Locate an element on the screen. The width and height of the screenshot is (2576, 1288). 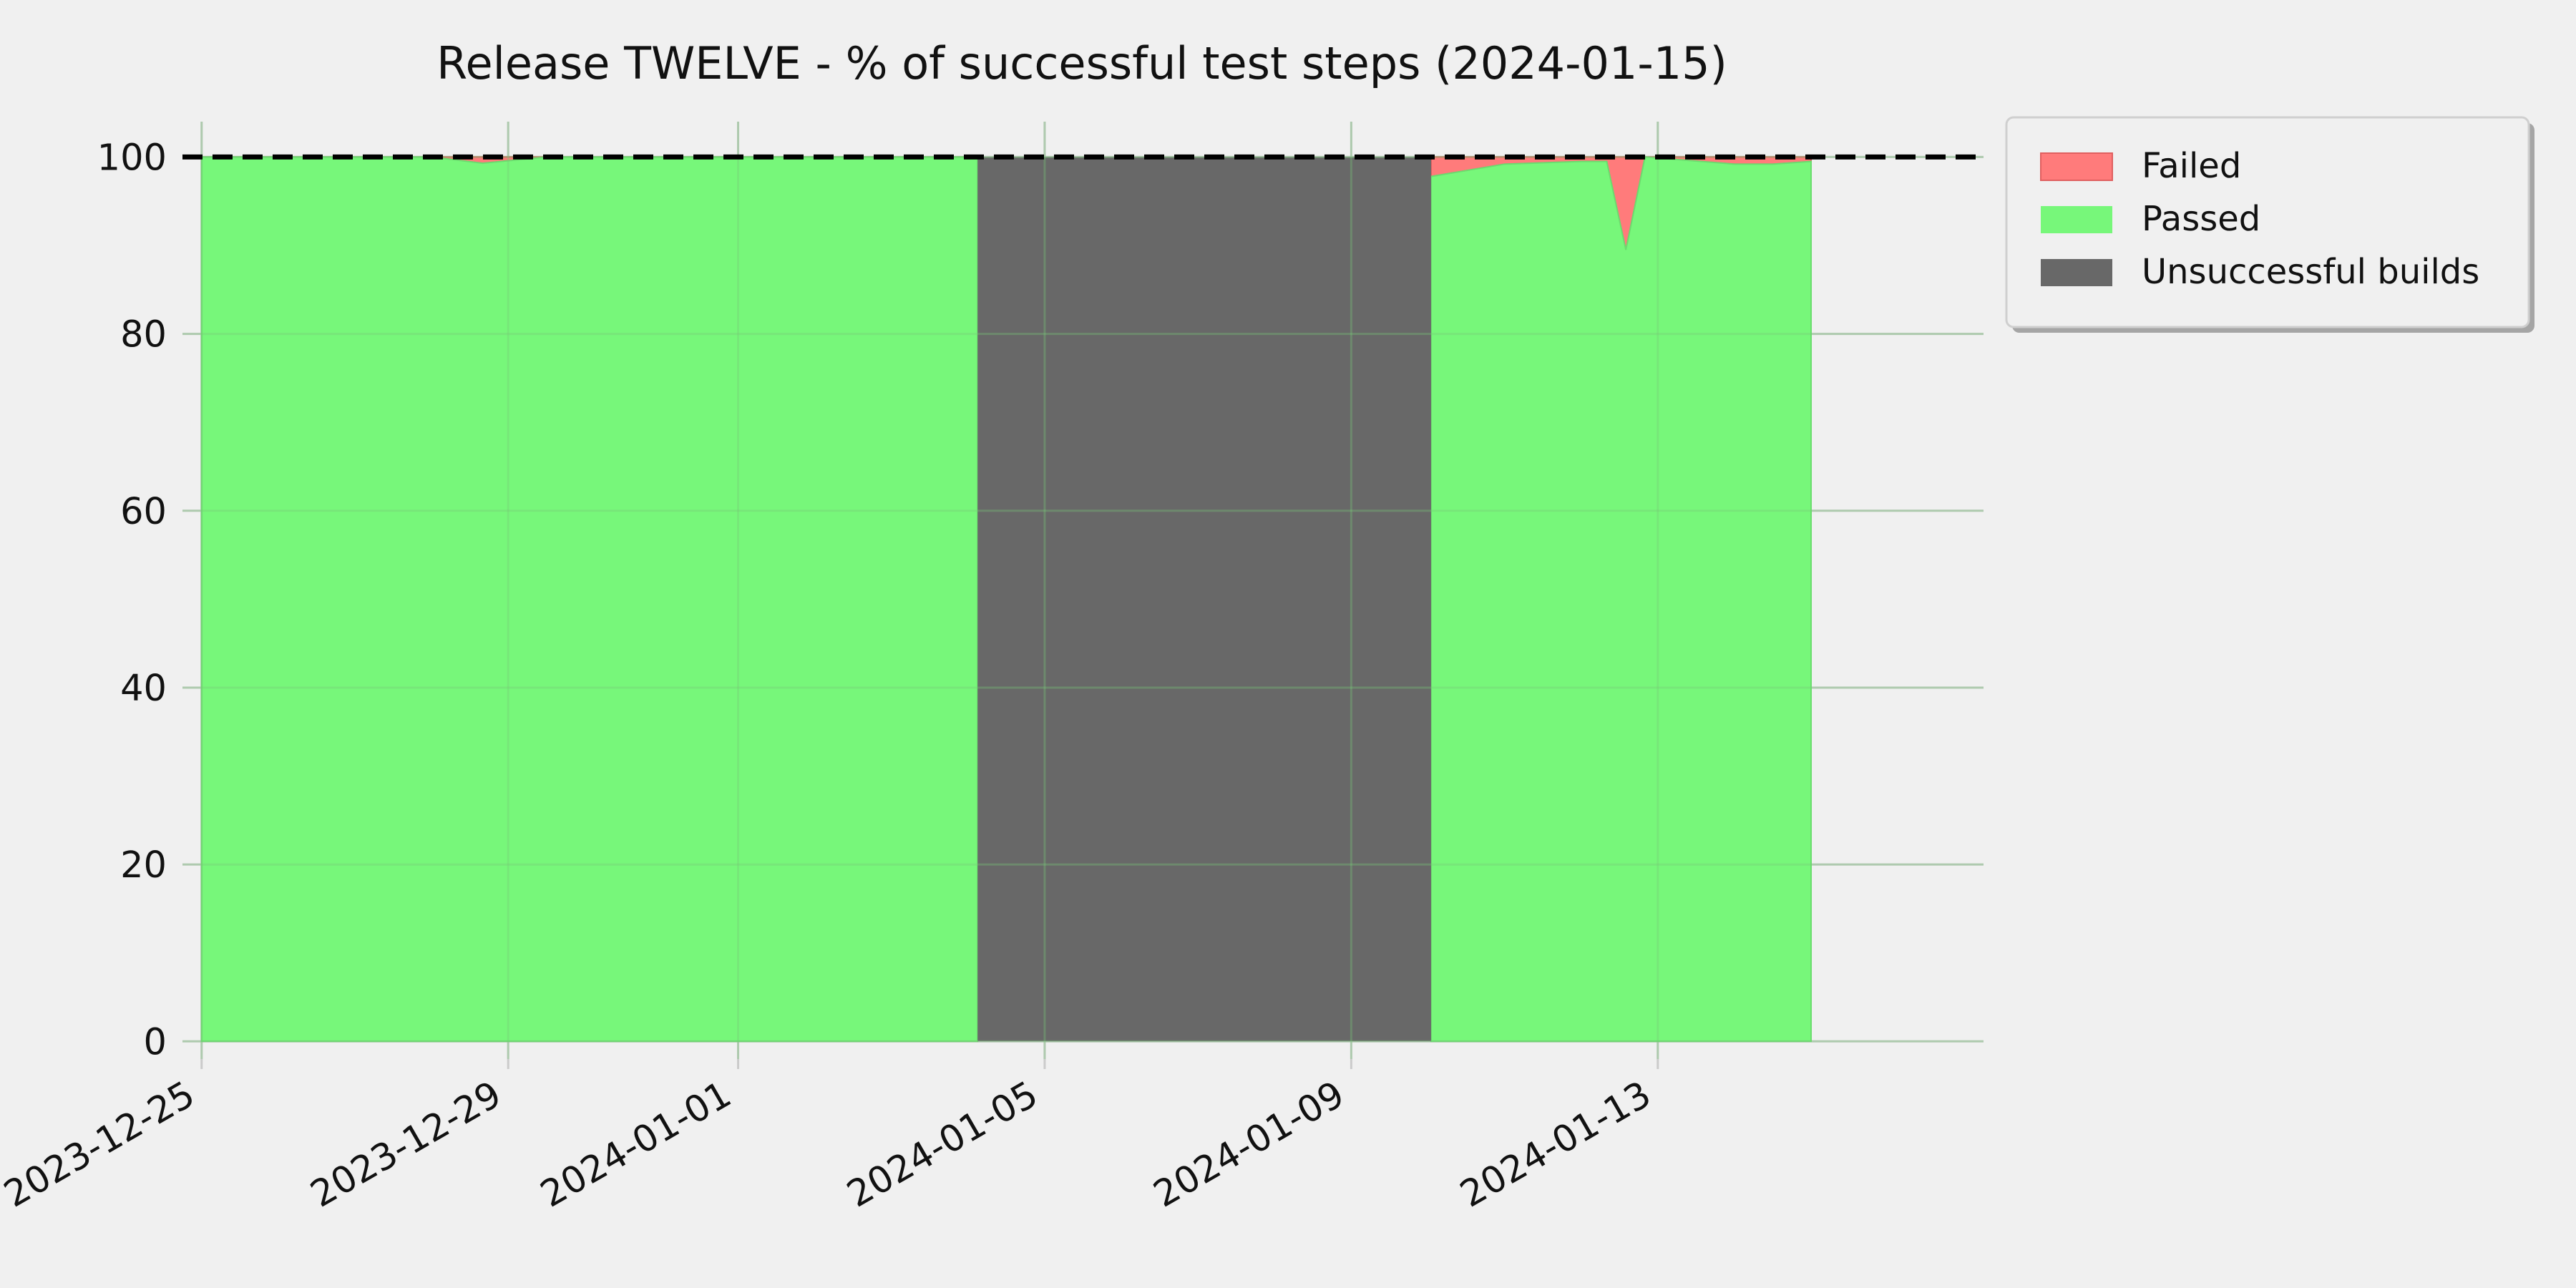
y-tick-label-60: 60 is located at coordinates (143, 512).